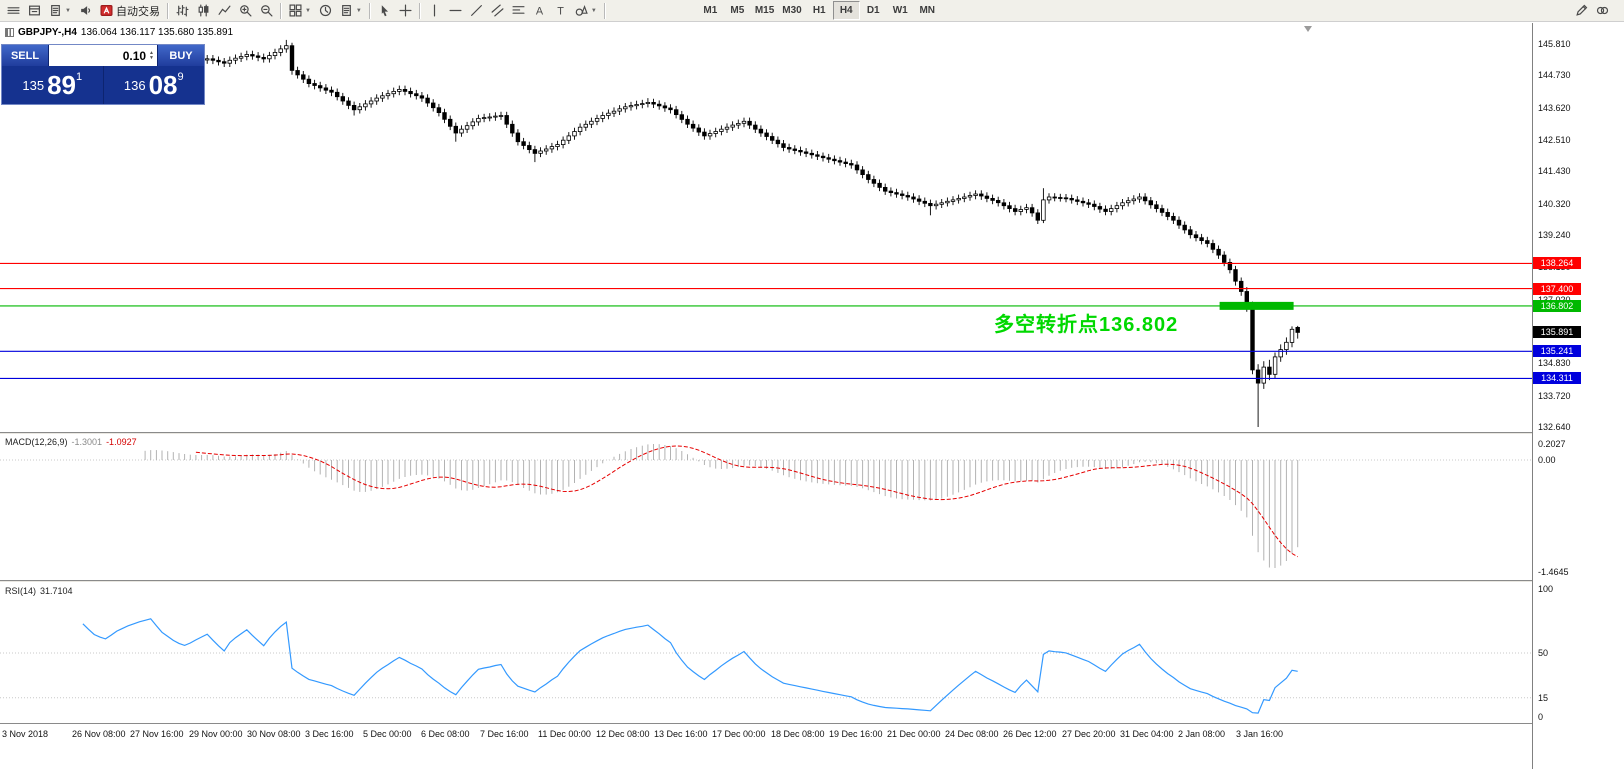  I want to click on macd-axis-label: 0.2027, so click(1552, 444).